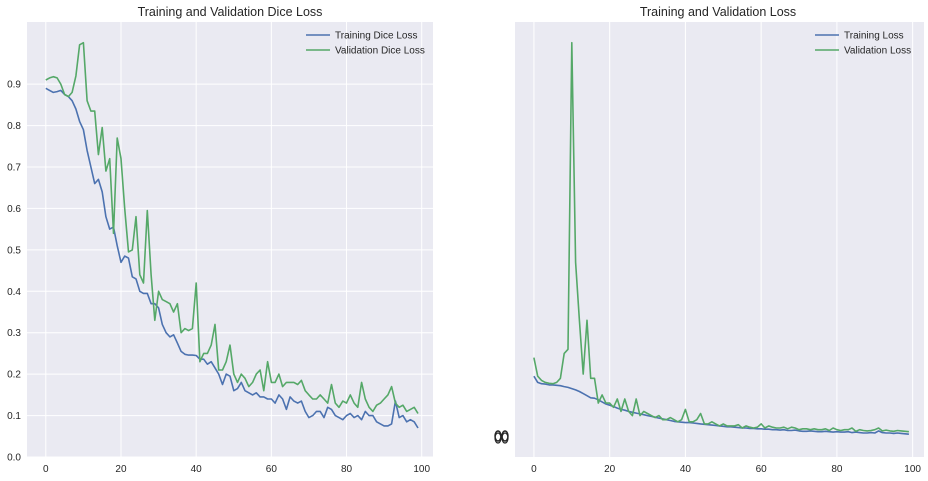 This screenshot has width=928, height=481. What do you see at coordinates (14, 416) in the screenshot?
I see `y-tick-label: 0.1` at bounding box center [14, 416].